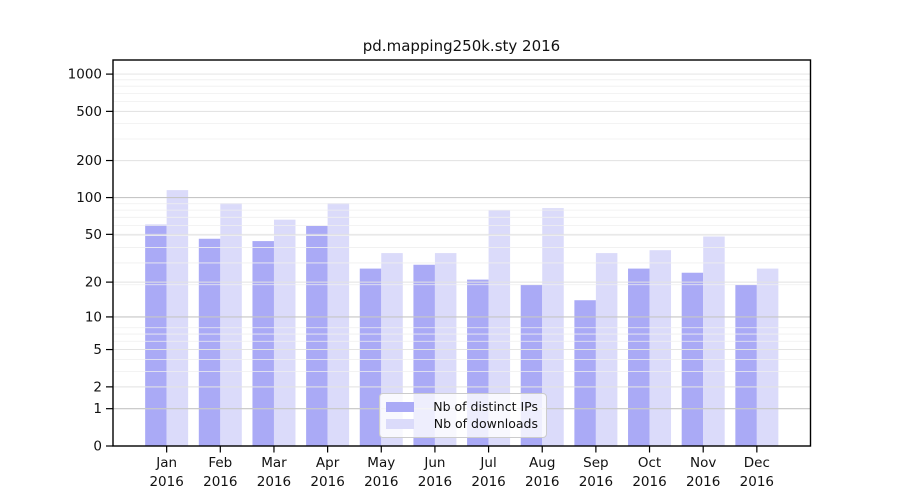 Image resolution: width=900 pixels, height=500 pixels. What do you see at coordinates (263, 343) in the screenshot?
I see `bar-distinct-ips-mar` at bounding box center [263, 343].